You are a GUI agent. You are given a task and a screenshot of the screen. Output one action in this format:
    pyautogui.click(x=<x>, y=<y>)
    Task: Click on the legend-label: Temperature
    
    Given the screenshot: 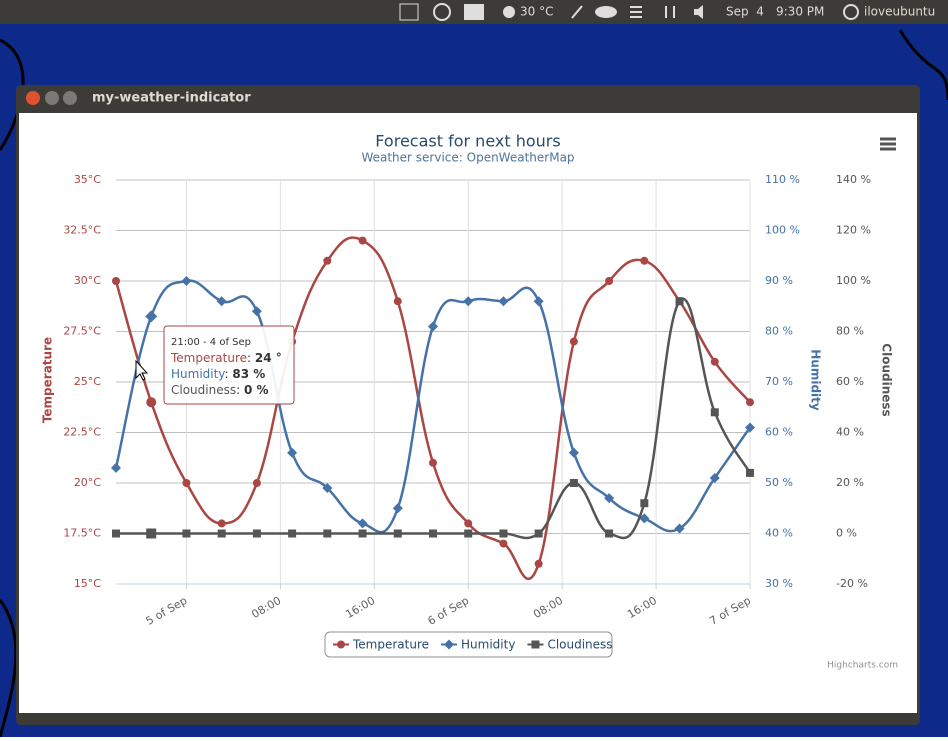 What is the action you would take?
    pyautogui.click(x=390, y=645)
    